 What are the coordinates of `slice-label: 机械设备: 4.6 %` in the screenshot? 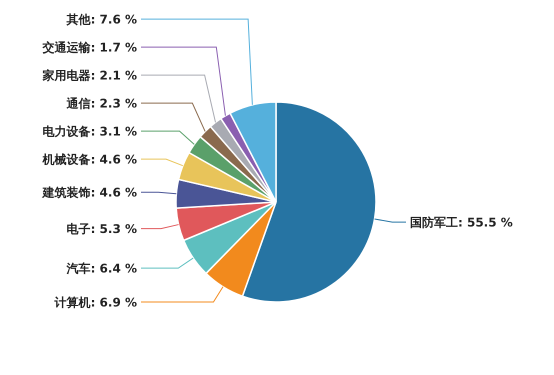 It's located at (89, 159).